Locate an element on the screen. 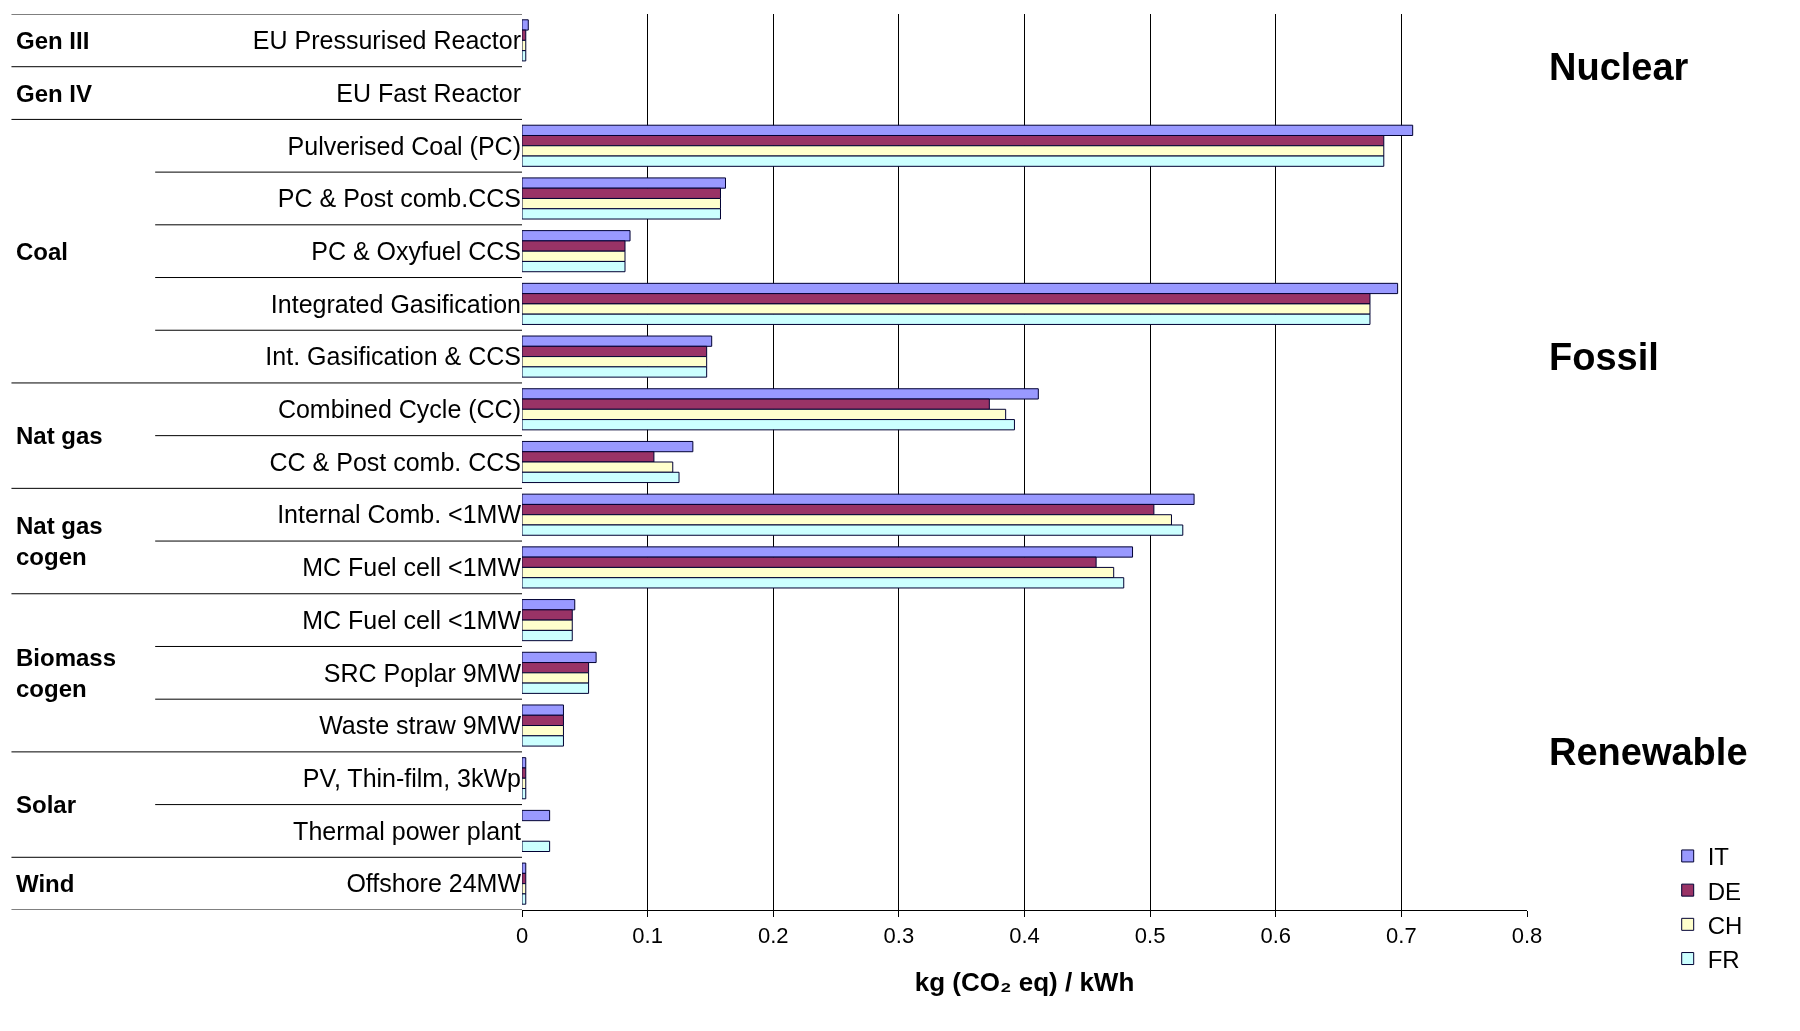 This screenshot has width=1800, height=1031. y-tick-label: SRC Poplar 9MW is located at coordinates (422, 672).